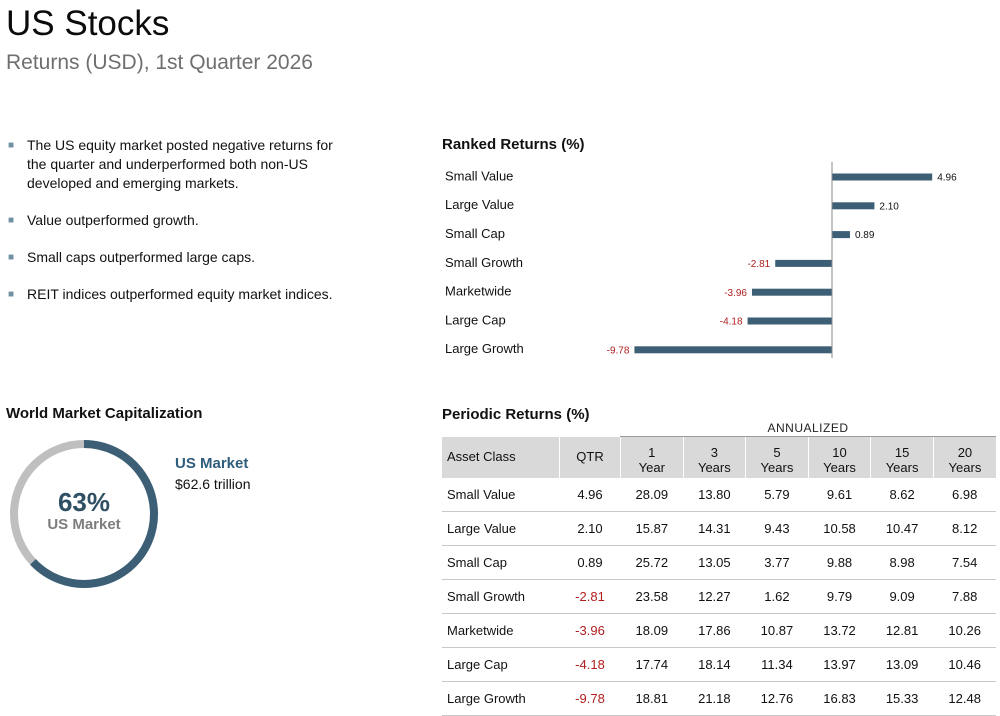 The image size is (1000, 716). Describe the element at coordinates (777, 457) in the screenshot. I see `column-header: 5 Years` at that location.